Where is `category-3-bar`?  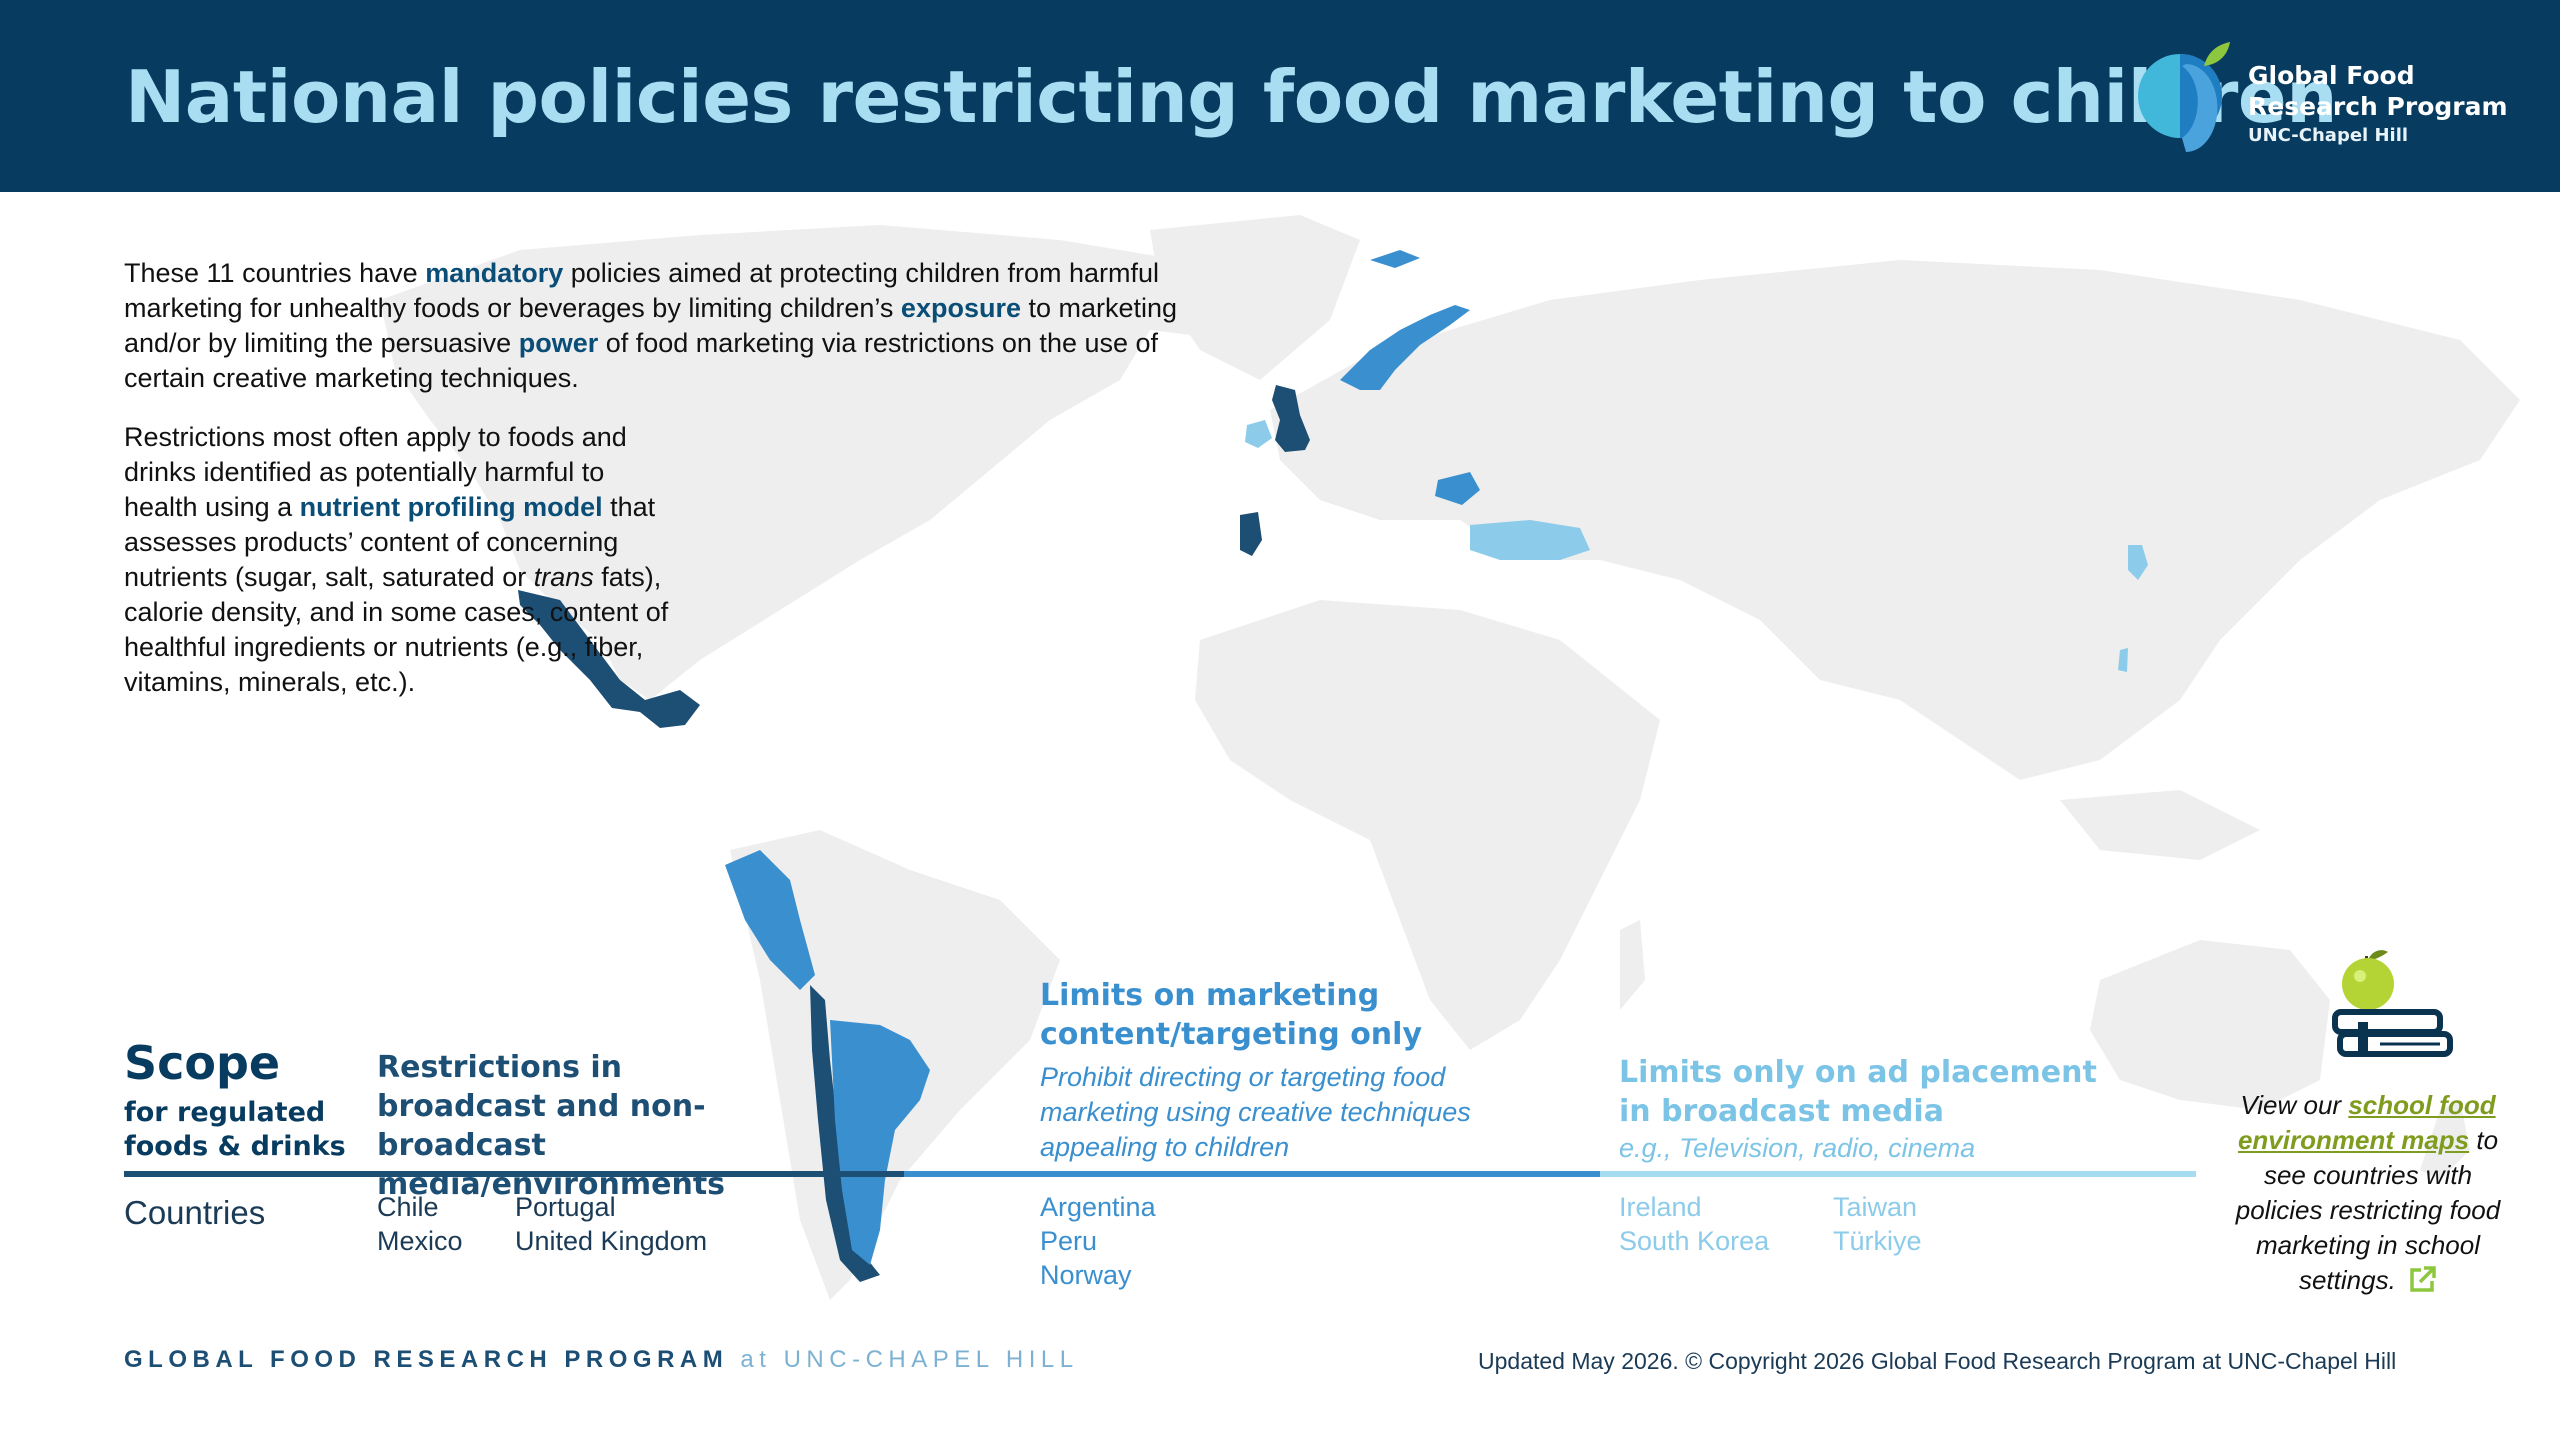
category-3-bar is located at coordinates (1898, 1174).